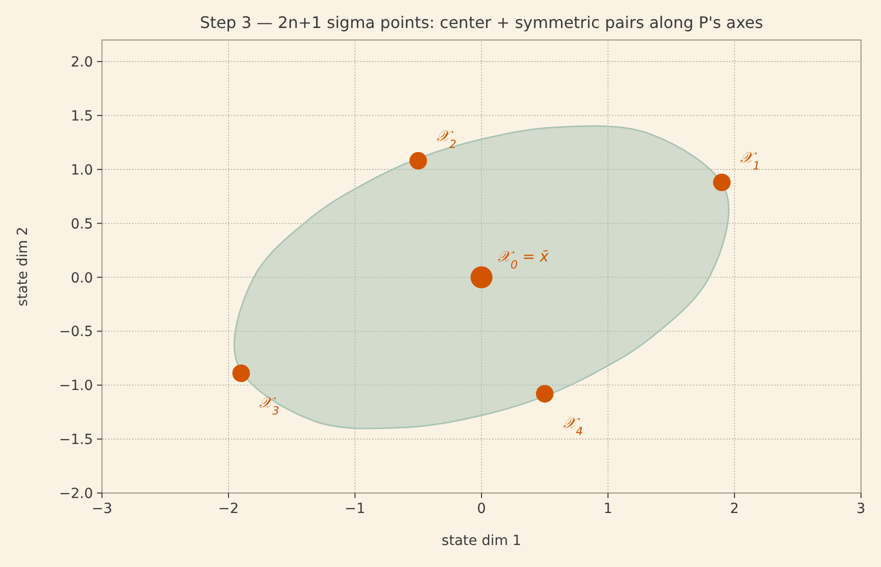 This screenshot has height=567, width=881. What do you see at coordinates (572, 426) in the screenshot?
I see `annotation: 𝒳$_{4}$` at bounding box center [572, 426].